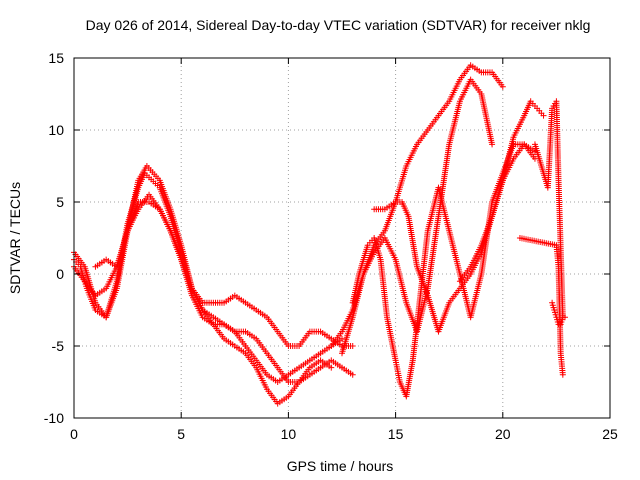  Describe the element at coordinates (56, 130) in the screenshot. I see `y-tick-label: 10` at that location.